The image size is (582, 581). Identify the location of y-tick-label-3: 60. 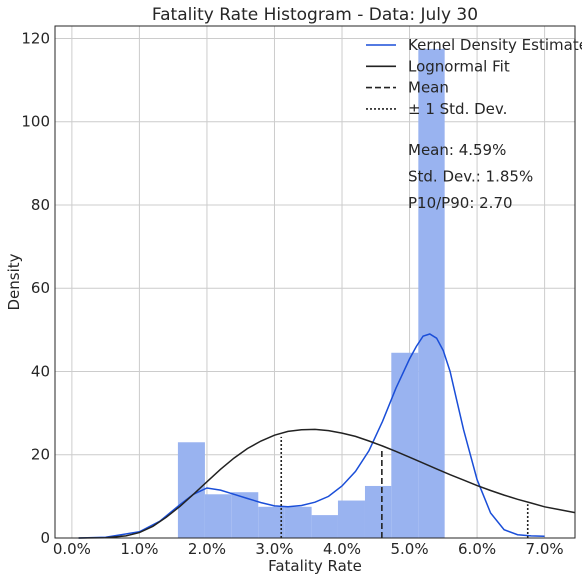
(40, 288).